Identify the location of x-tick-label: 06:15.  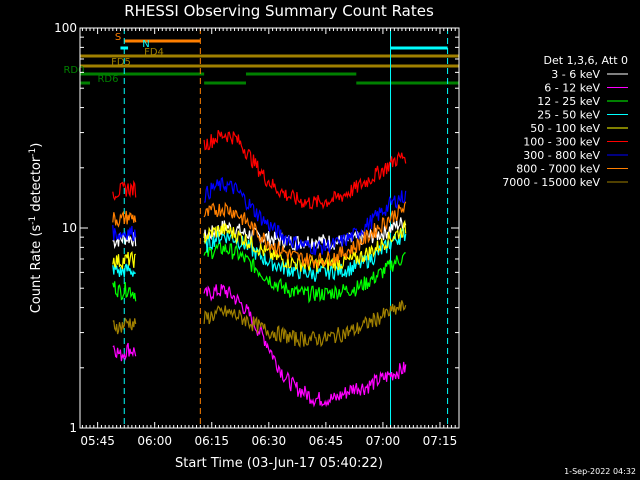
(211, 441).